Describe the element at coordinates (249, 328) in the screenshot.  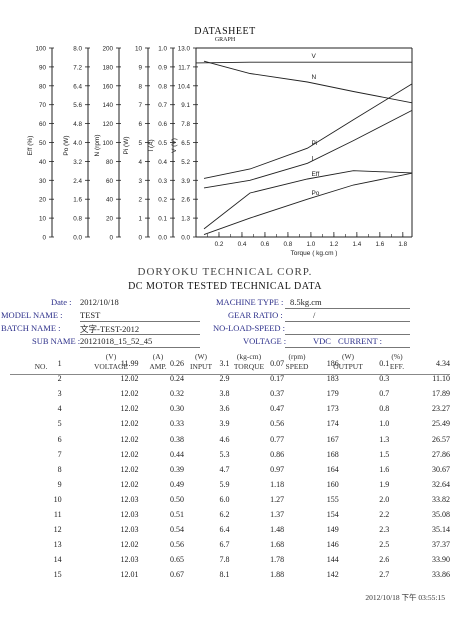
I see `no-load-speed-label: NO-LOAD-SPEED :` at that location.